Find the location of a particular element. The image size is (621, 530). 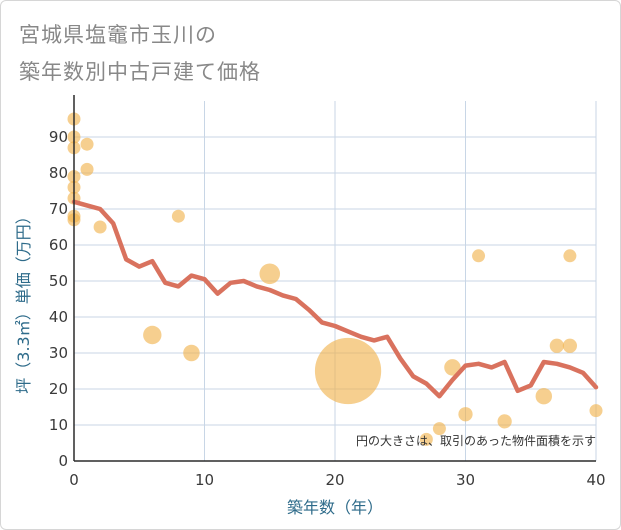

y-tick-label: 70 is located at coordinates (58, 209).